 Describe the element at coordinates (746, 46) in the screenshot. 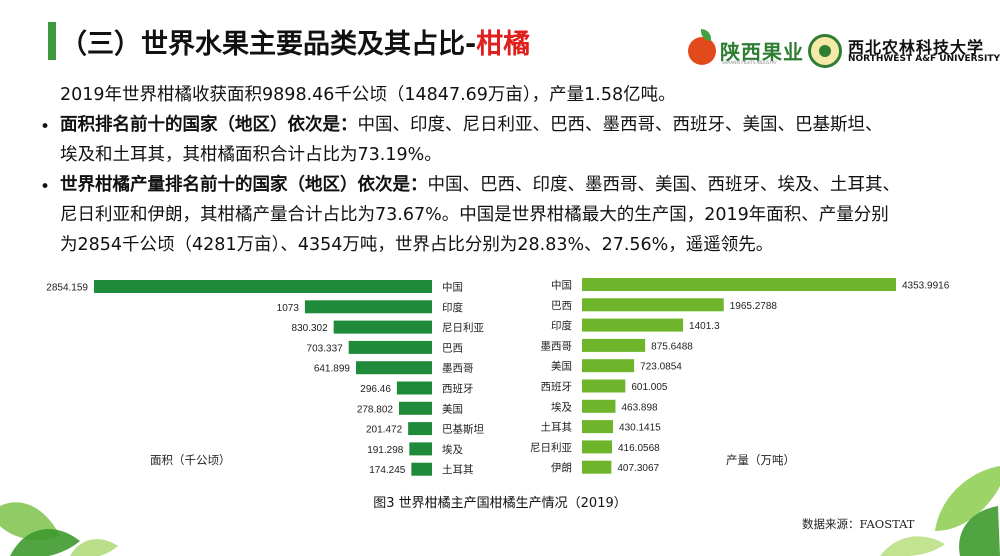

I see `shaanxi-fruit-logo: 陕西果业 SHAANXI FRUITS INDUSTRY` at that location.